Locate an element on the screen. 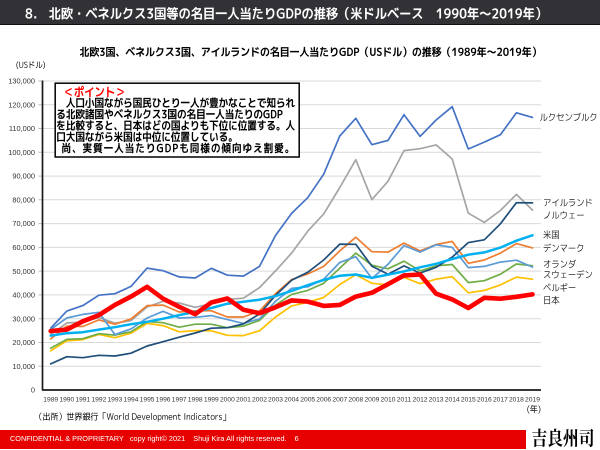 The height and width of the screenshot is (450, 600). svg-text: 1989 is located at coordinates (50, 400).